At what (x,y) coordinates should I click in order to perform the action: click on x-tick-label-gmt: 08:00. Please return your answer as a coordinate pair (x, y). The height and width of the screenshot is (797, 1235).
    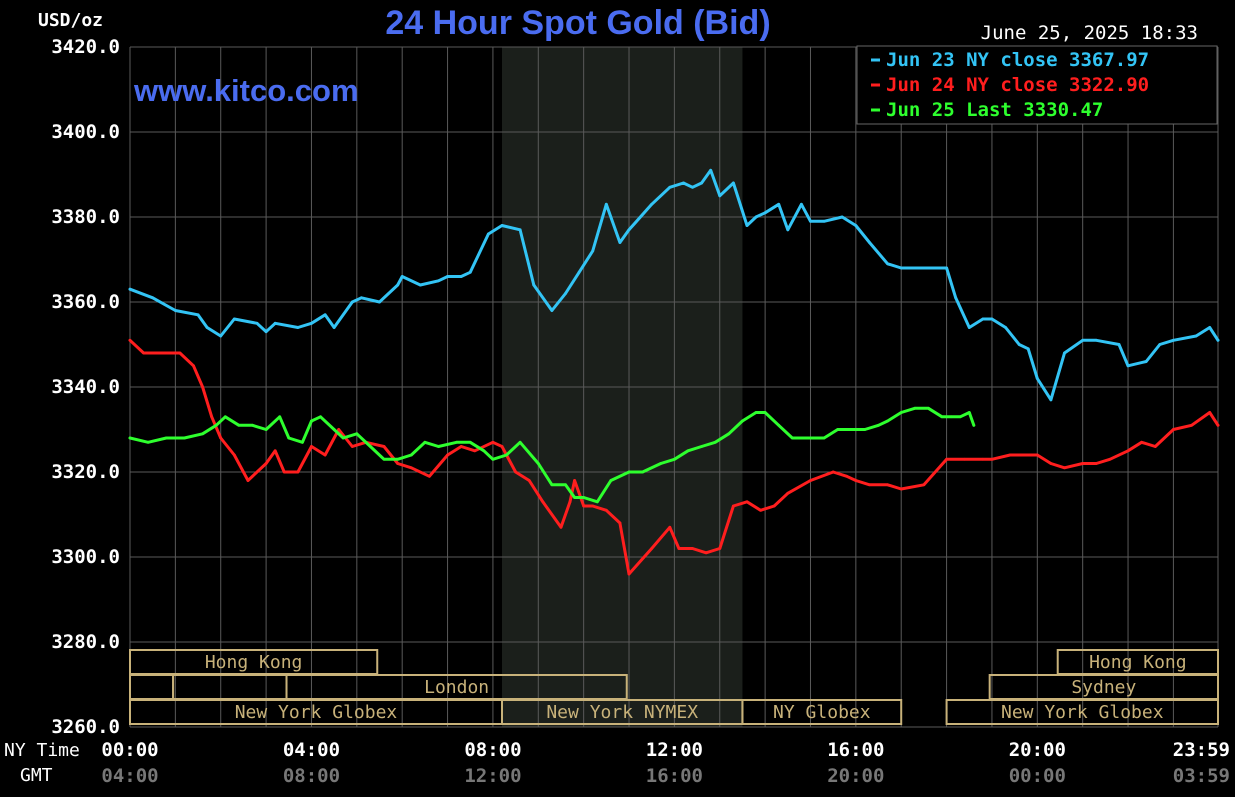
    Looking at the image, I should click on (311, 776).